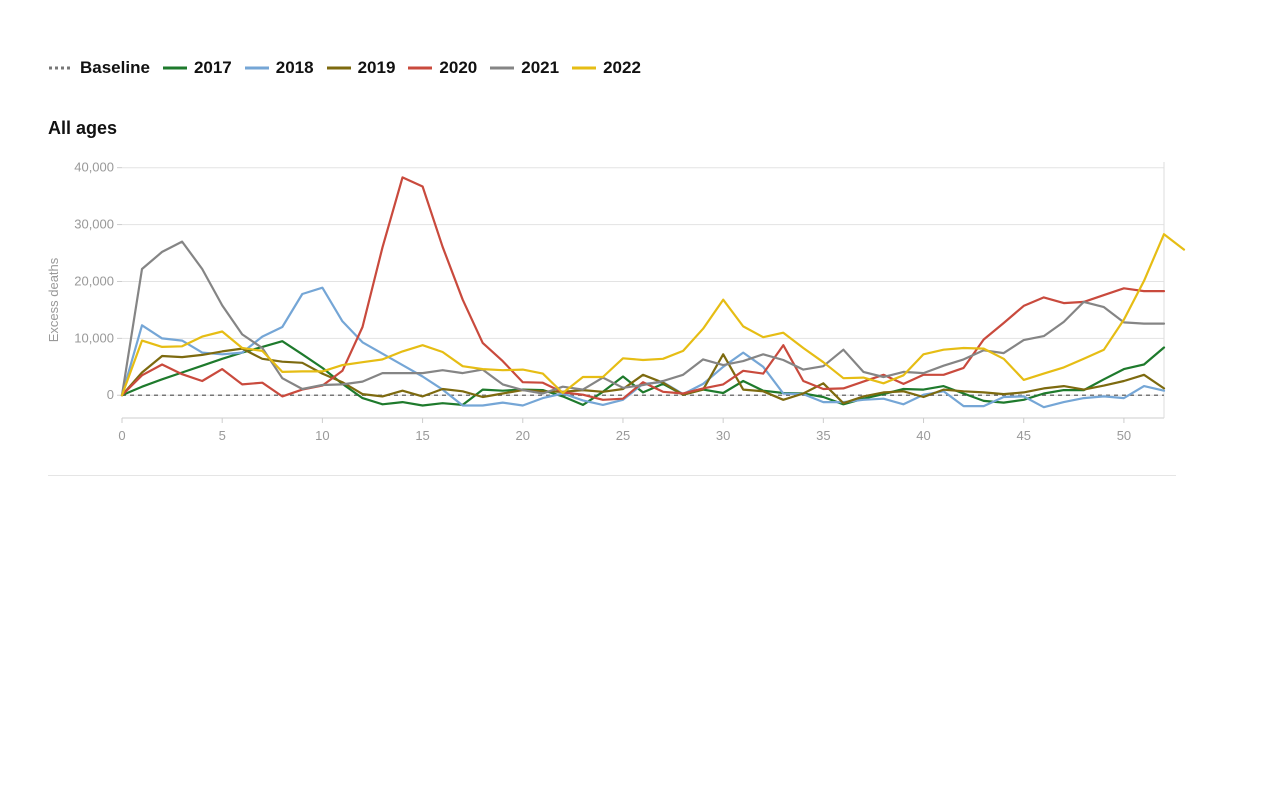  Describe the element at coordinates (376, 67) in the screenshot. I see `legend-label: 2019` at that location.